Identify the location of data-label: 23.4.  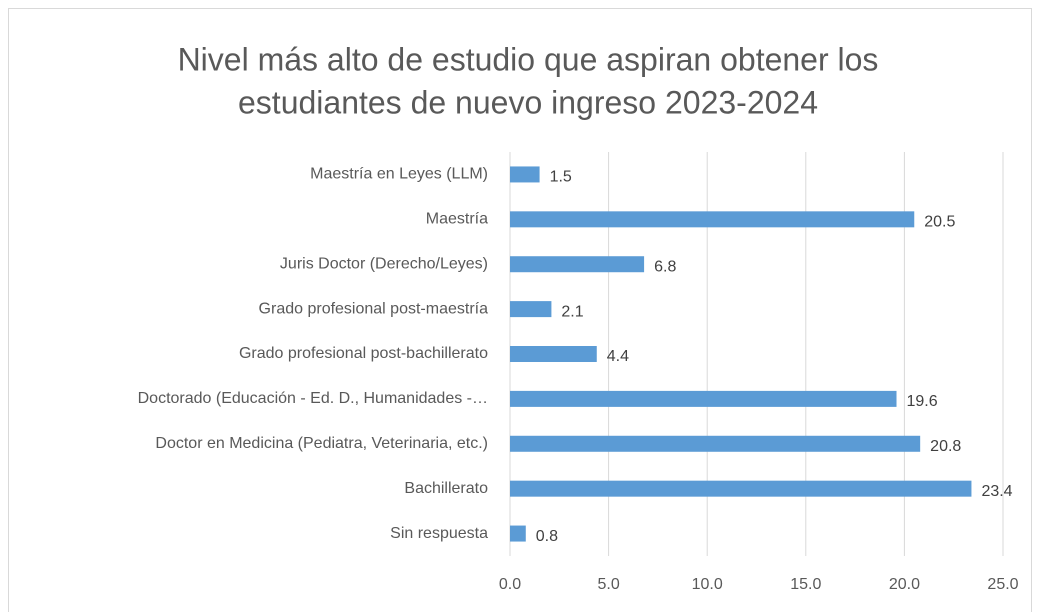
(996, 491).